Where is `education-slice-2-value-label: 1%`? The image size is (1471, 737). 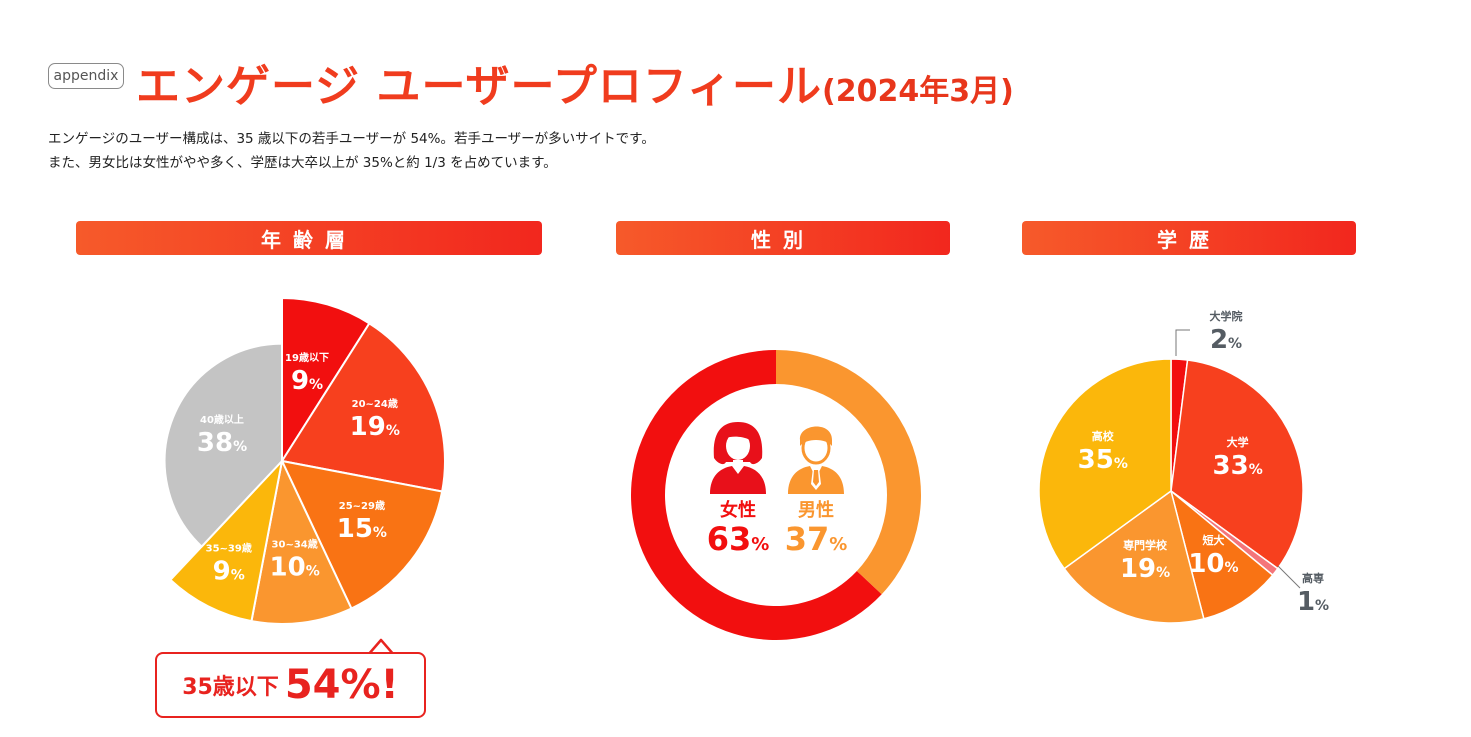 education-slice-2-value-label: 1% is located at coordinates (1313, 602).